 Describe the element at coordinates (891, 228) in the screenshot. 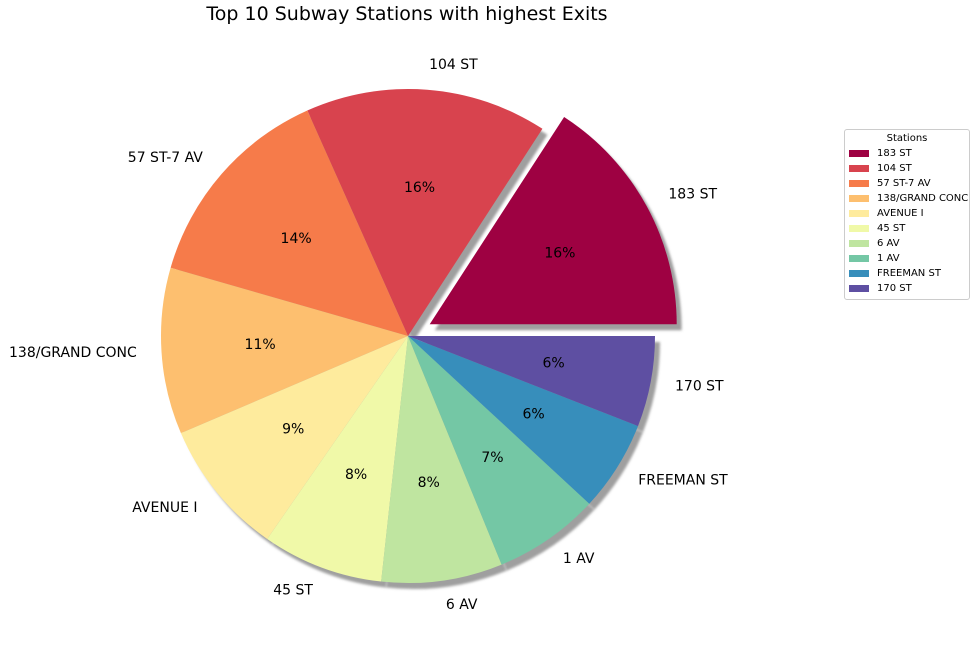

I see `legend-label: 45 ST` at that location.